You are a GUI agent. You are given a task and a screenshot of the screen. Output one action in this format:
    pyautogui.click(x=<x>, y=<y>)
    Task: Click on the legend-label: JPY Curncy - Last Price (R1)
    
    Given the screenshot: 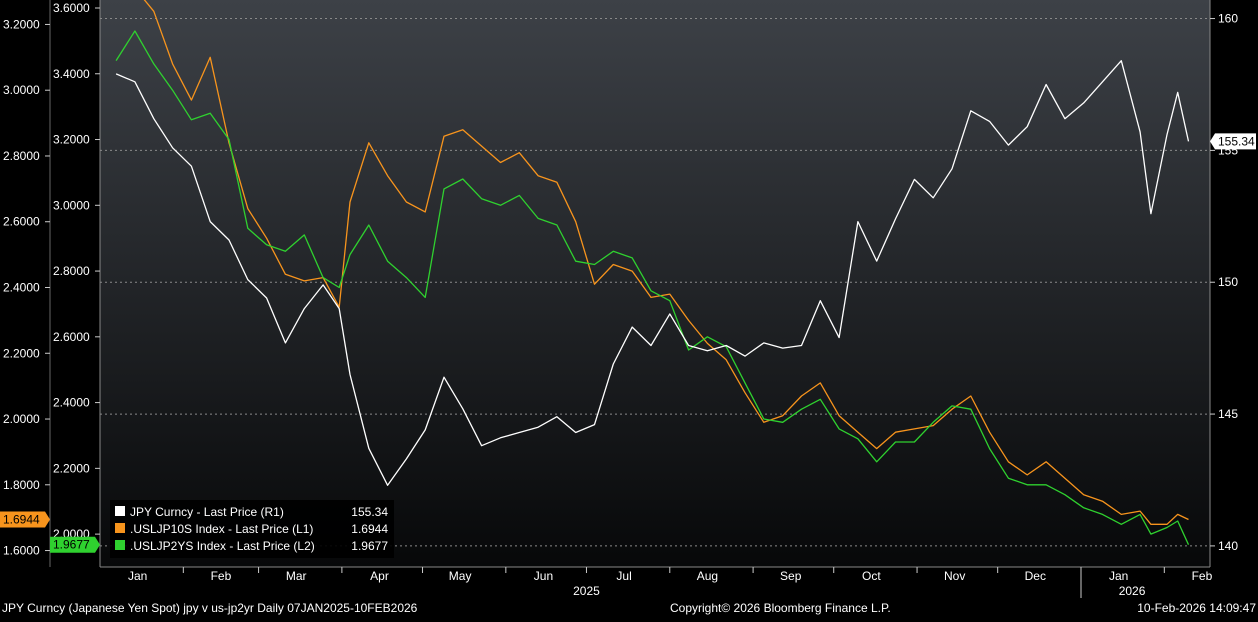 What is the action you would take?
    pyautogui.click(x=207, y=512)
    